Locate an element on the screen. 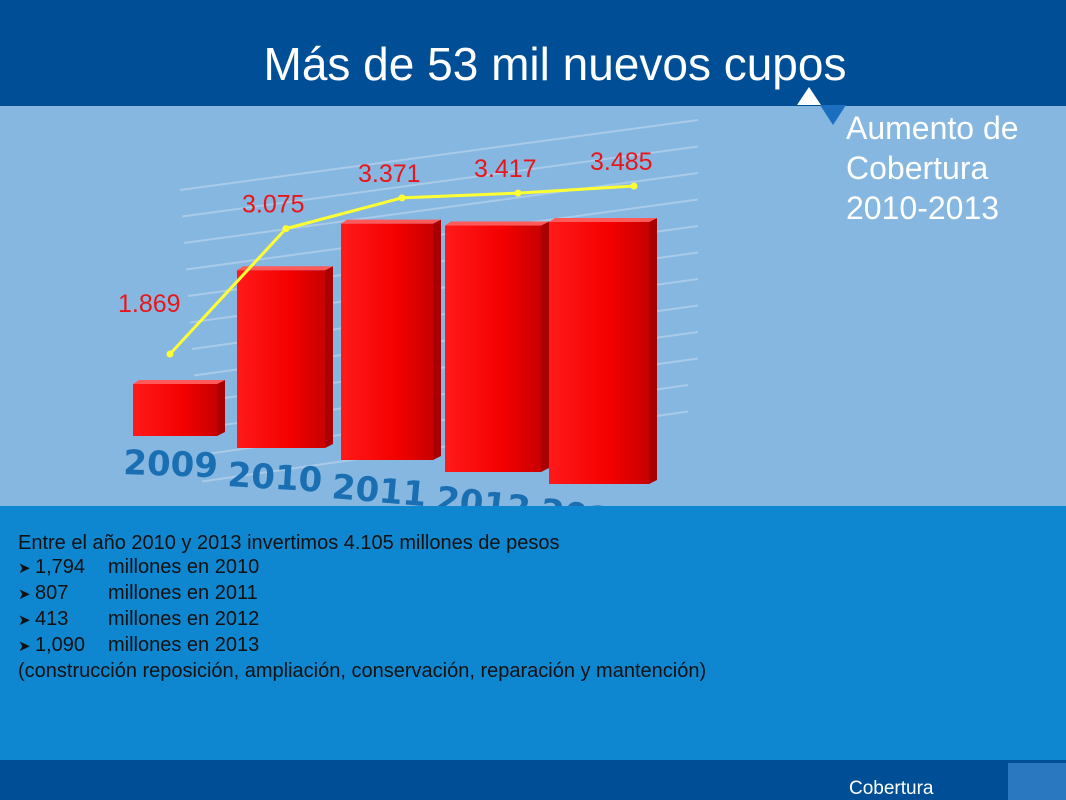 The height and width of the screenshot is (800, 1066). investment-text: millones en 2011 is located at coordinates (183, 593).